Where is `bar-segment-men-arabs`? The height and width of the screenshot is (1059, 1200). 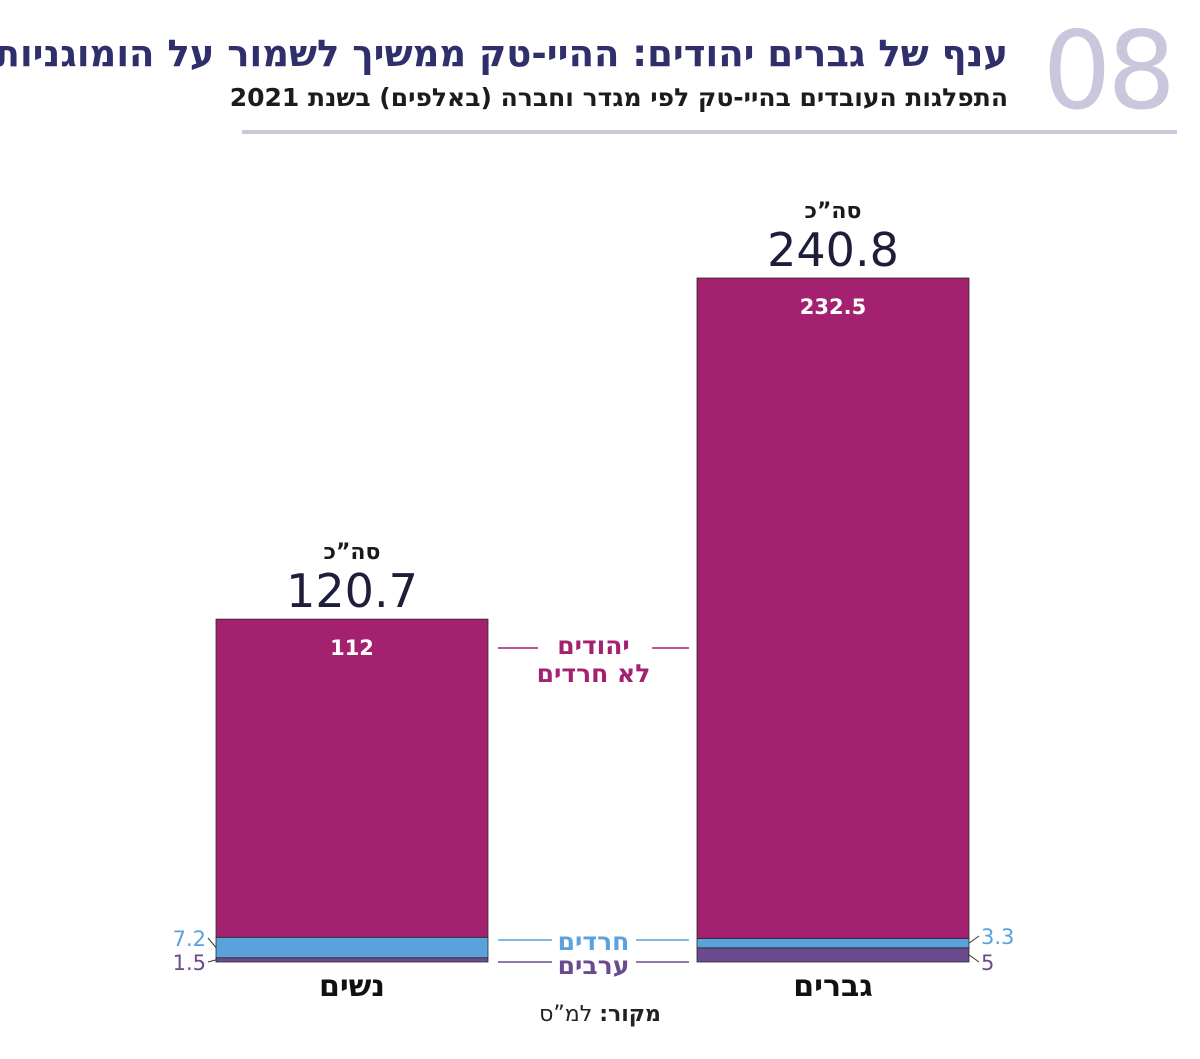 bar-segment-men-arabs is located at coordinates (833, 955).